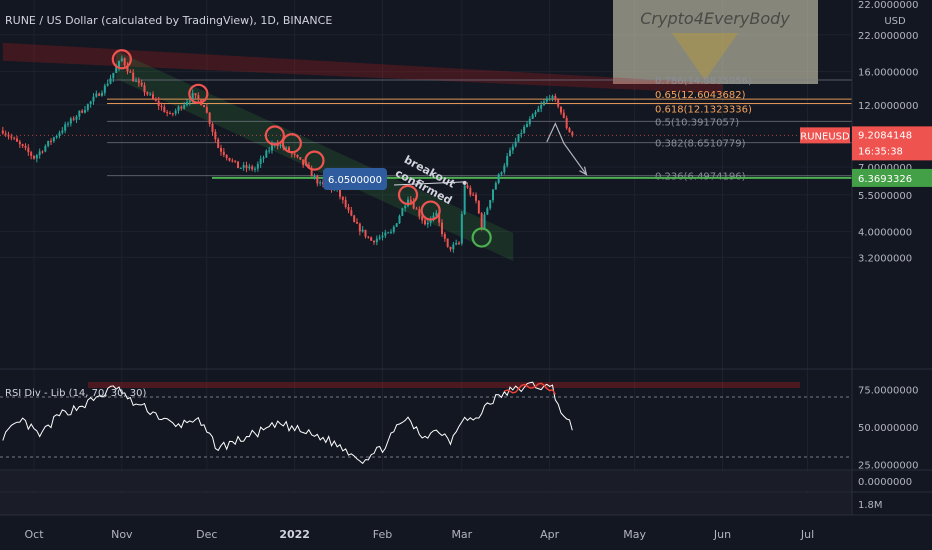 Image resolution: width=932 pixels, height=550 pixels. I want to click on price-tick-label: 4.0000000, so click(885, 233).